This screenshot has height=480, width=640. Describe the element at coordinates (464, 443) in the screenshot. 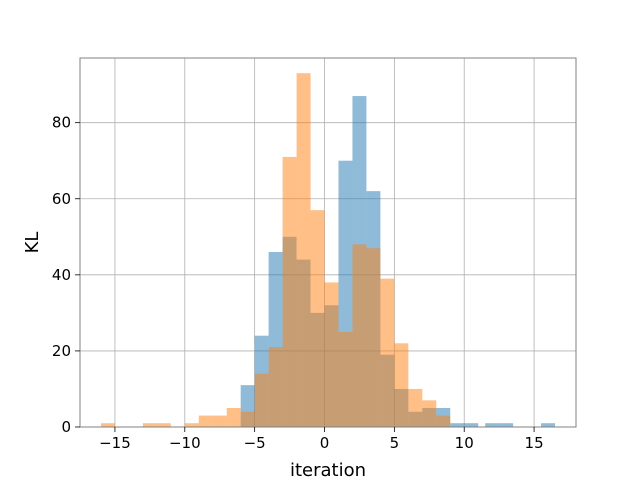

I see `x-tick-label: 10` at that location.